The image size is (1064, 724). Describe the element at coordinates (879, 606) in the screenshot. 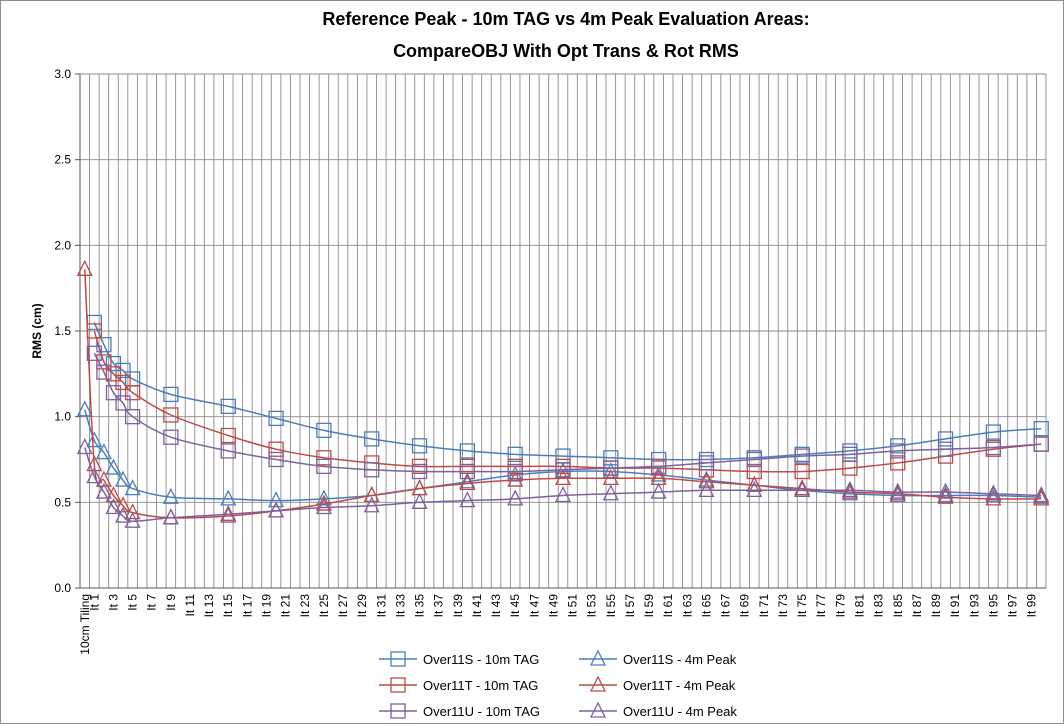

I see `x-tick-label: It 83` at that location.